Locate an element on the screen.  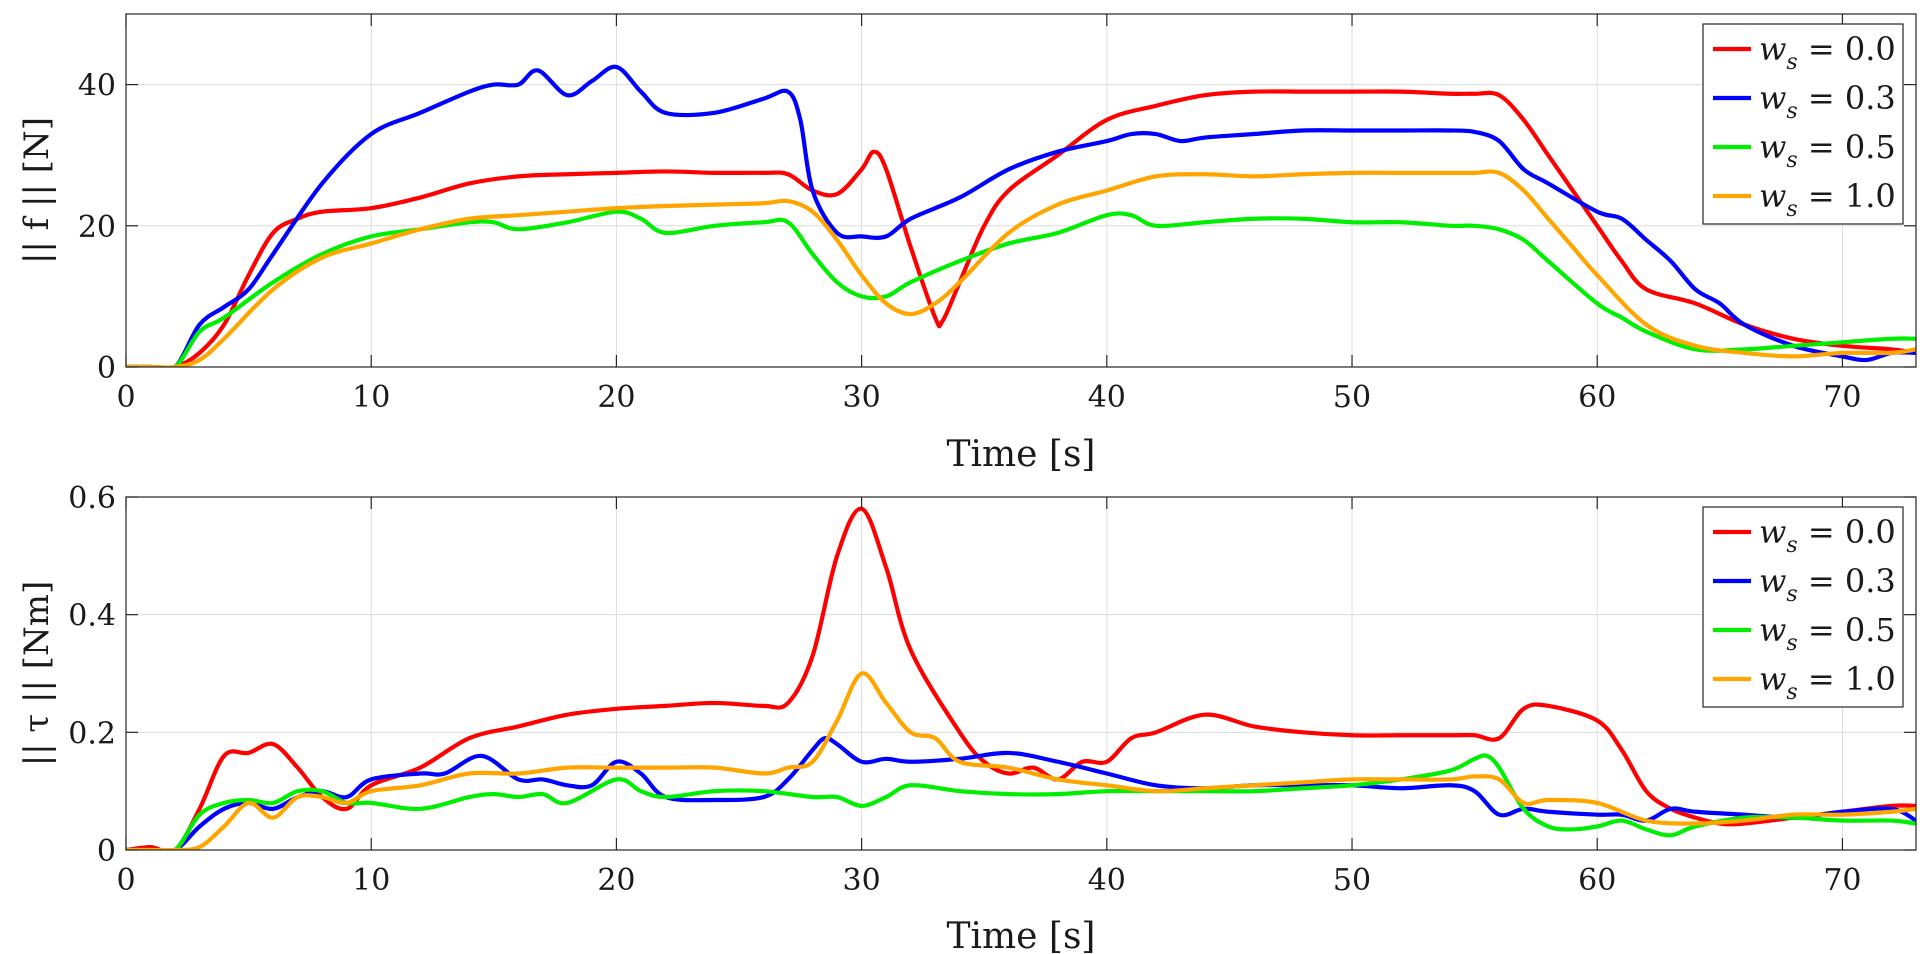
y-tick-label: 0.4 is located at coordinates (92, 616).